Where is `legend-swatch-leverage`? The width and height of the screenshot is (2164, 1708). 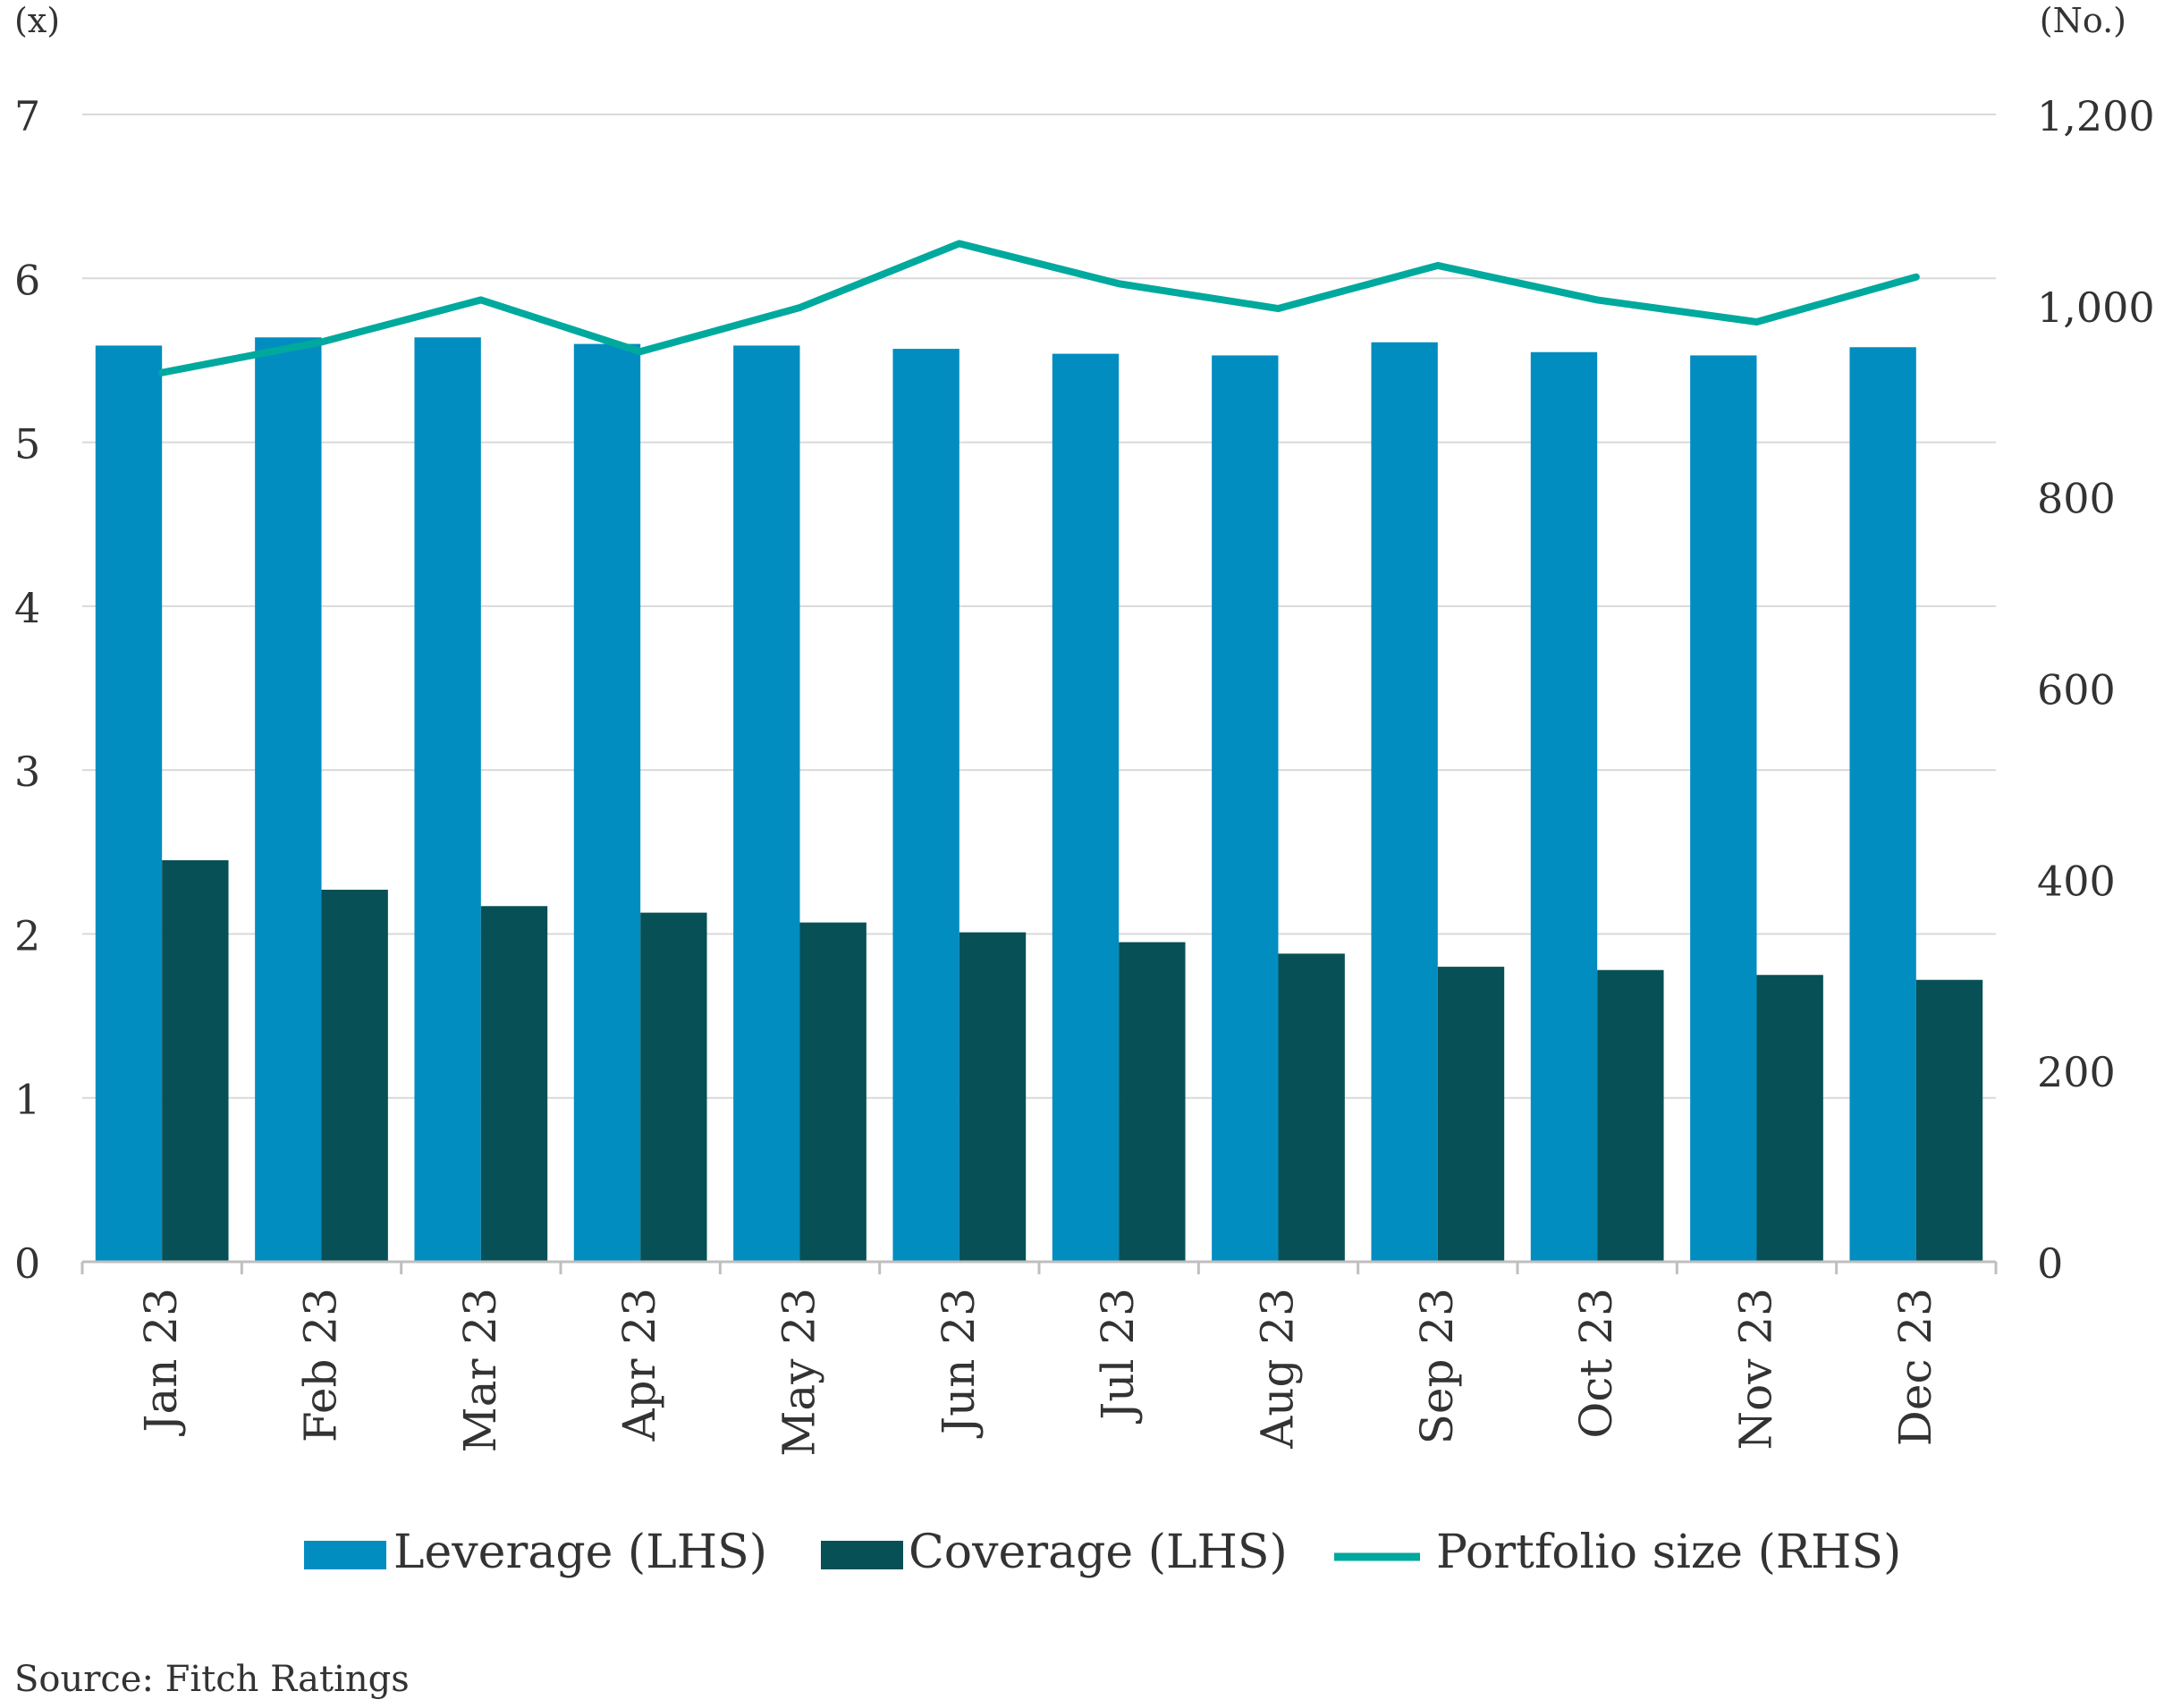
legend-swatch-leverage is located at coordinates (345, 1555).